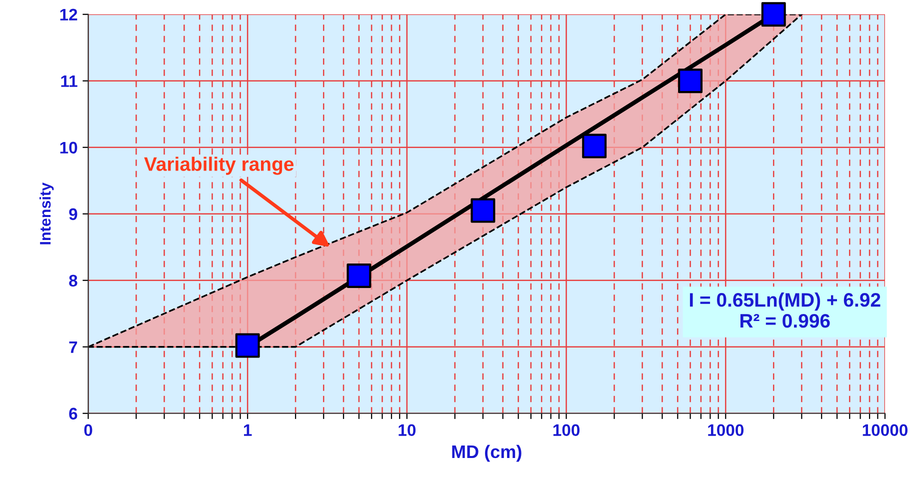 This screenshot has width=919, height=479. What do you see at coordinates (785, 321) in the screenshot?
I see `annotation: R² = 0.996` at bounding box center [785, 321].